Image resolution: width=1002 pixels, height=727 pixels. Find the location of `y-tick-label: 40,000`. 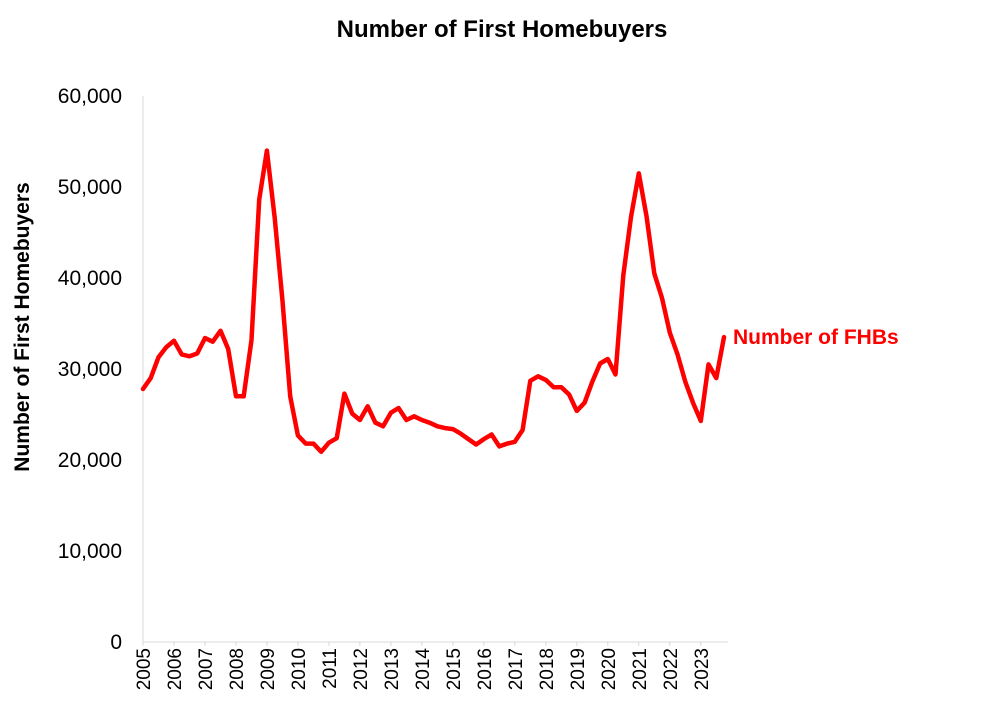

y-tick-label: 40,000 is located at coordinates (90, 278).